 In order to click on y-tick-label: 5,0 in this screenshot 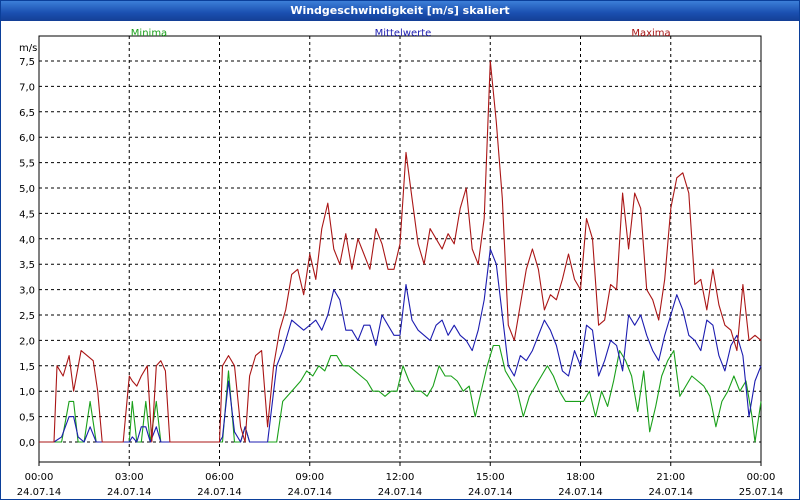, I will do `click(27, 189)`.